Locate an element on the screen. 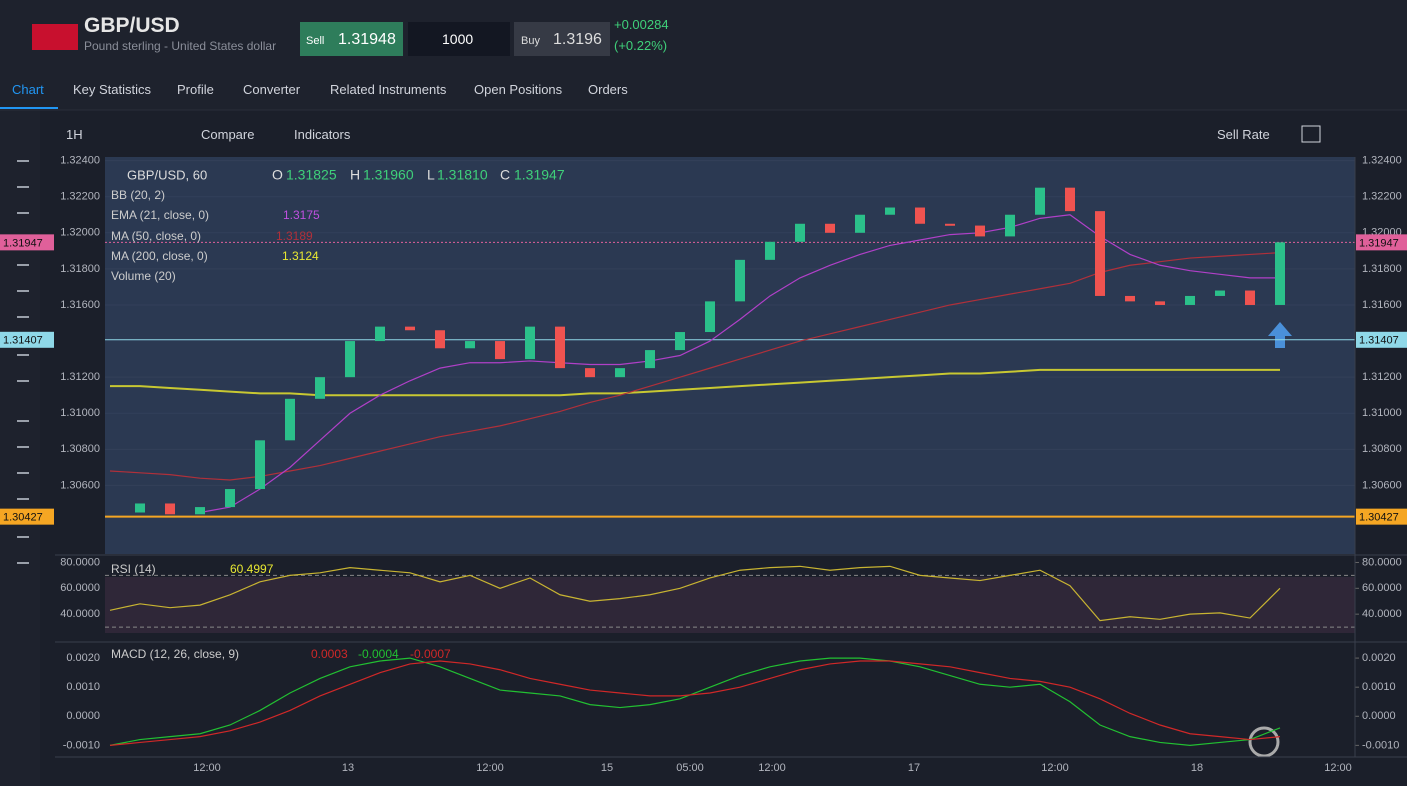 The height and width of the screenshot is (786, 1407). rsi-line is located at coordinates (695, 593).